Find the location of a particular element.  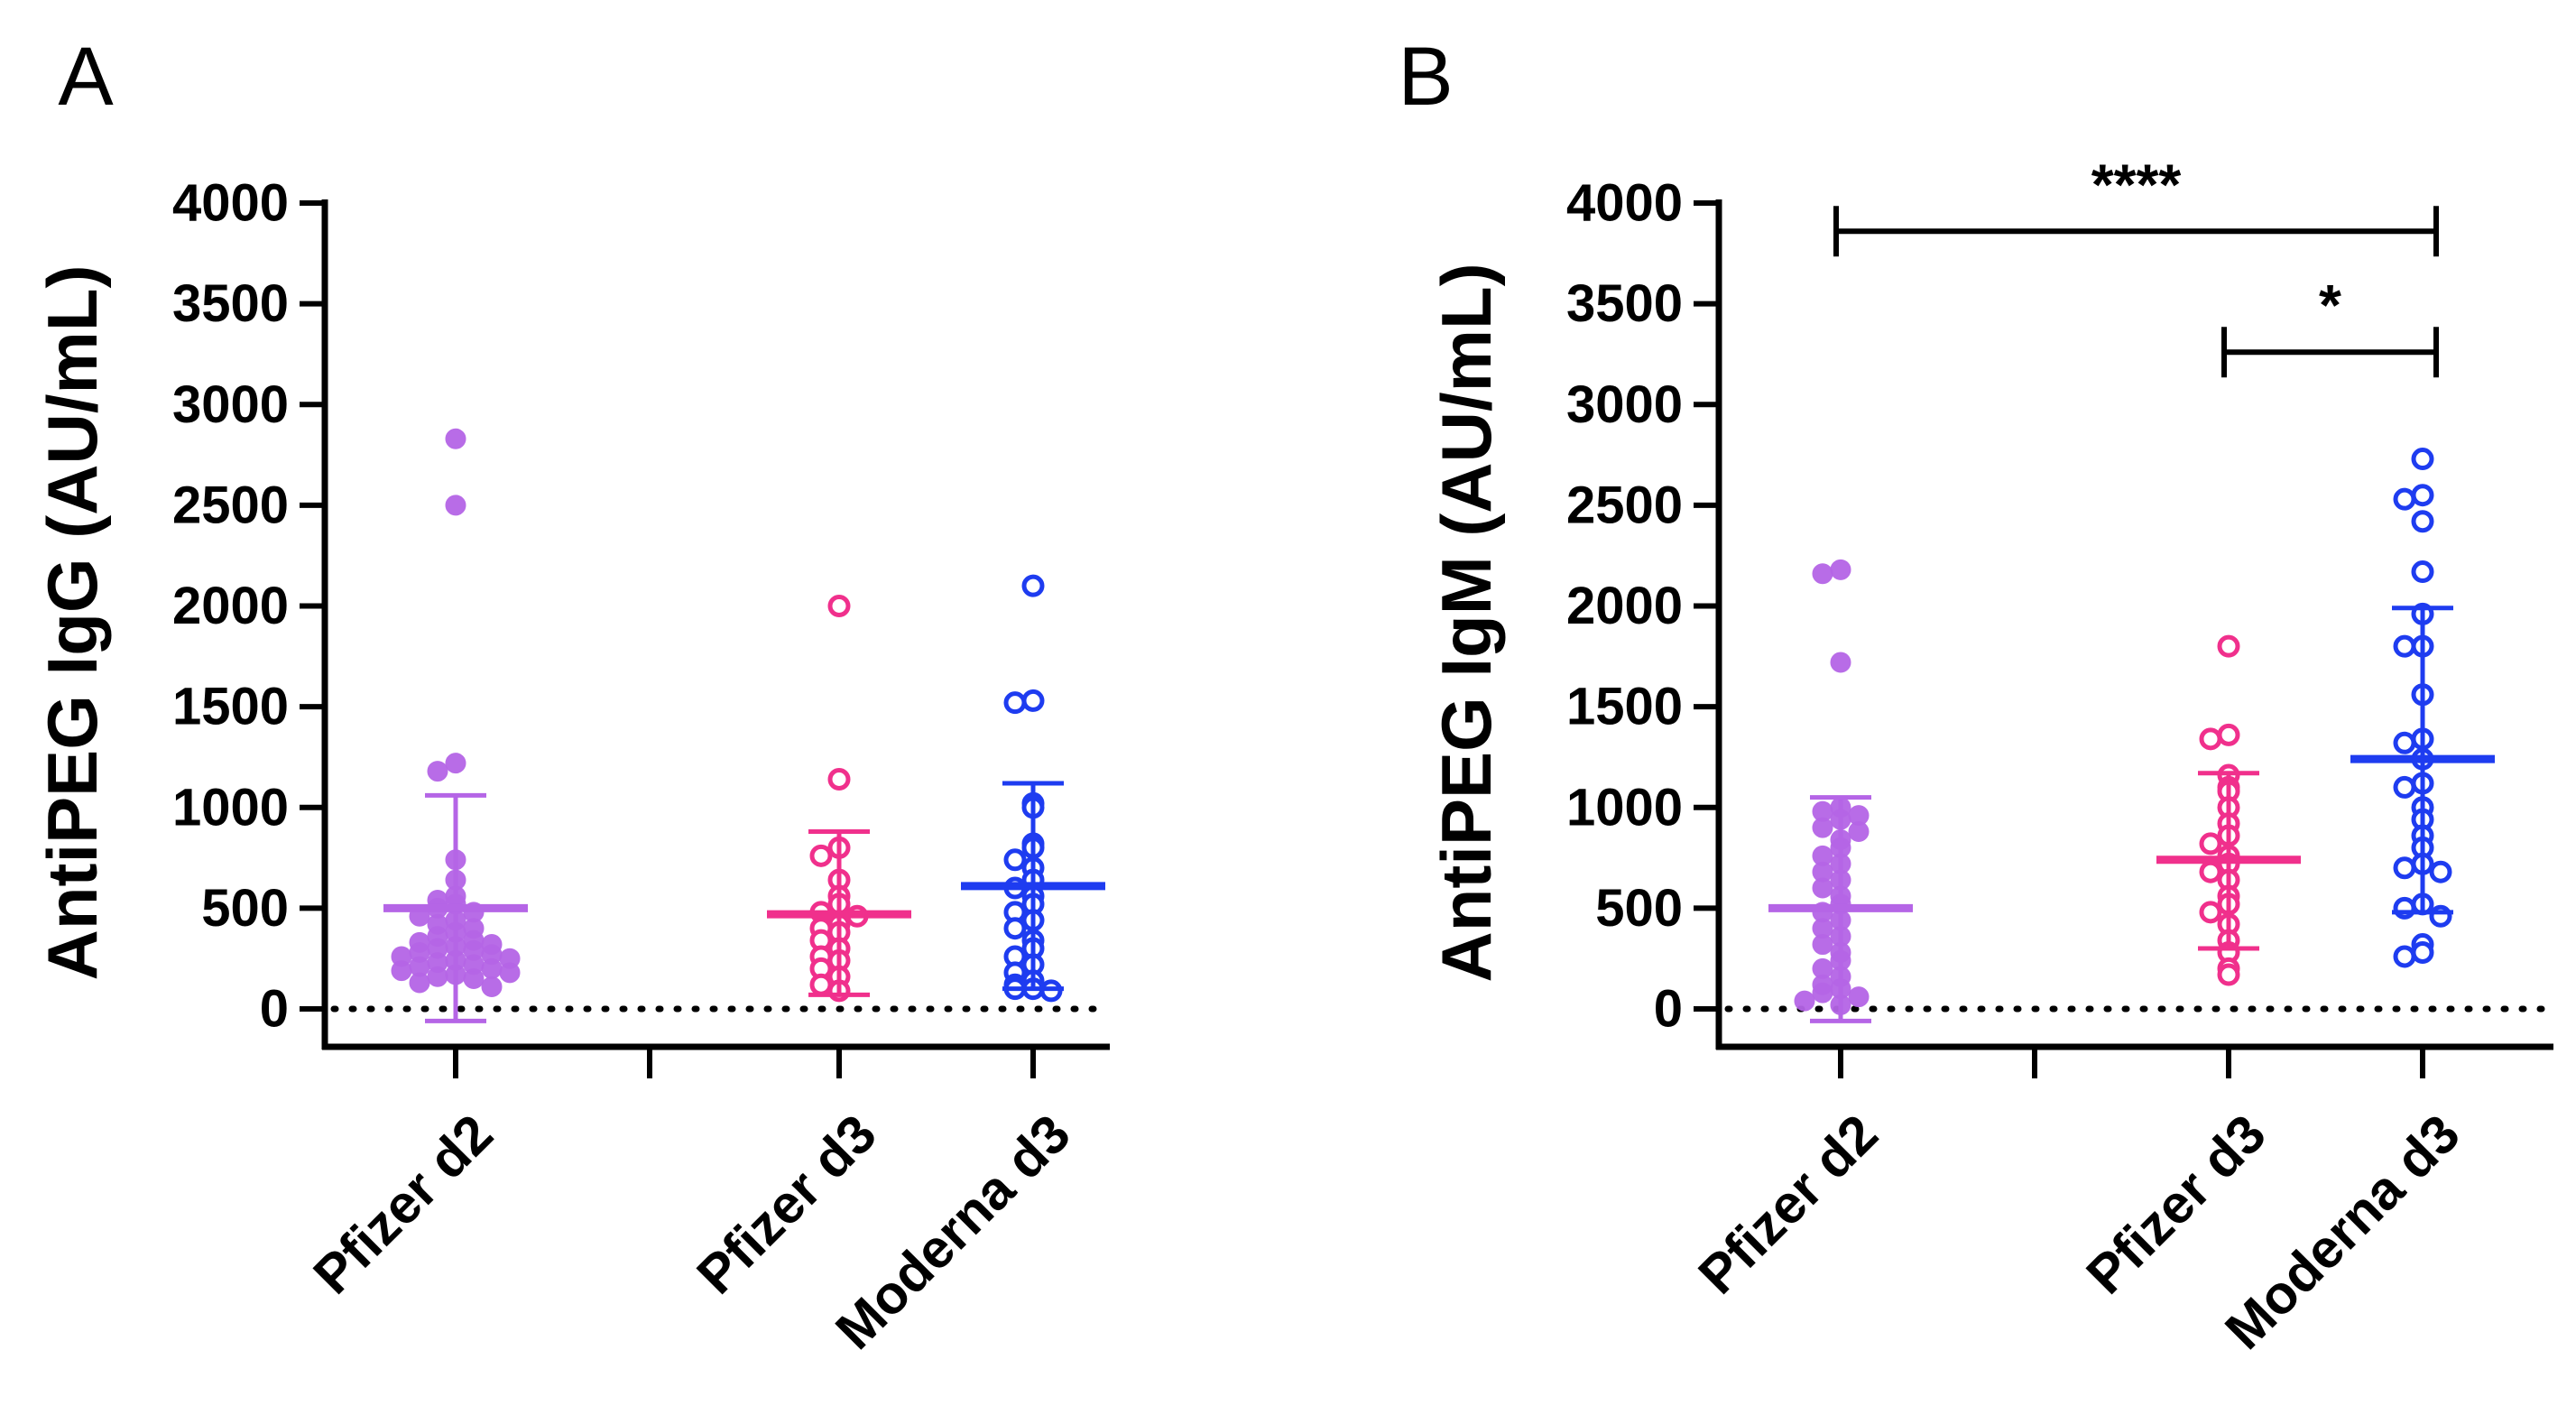

y-axis-label: AntiPEG IgG (AU/mL) is located at coordinates (72, 623).